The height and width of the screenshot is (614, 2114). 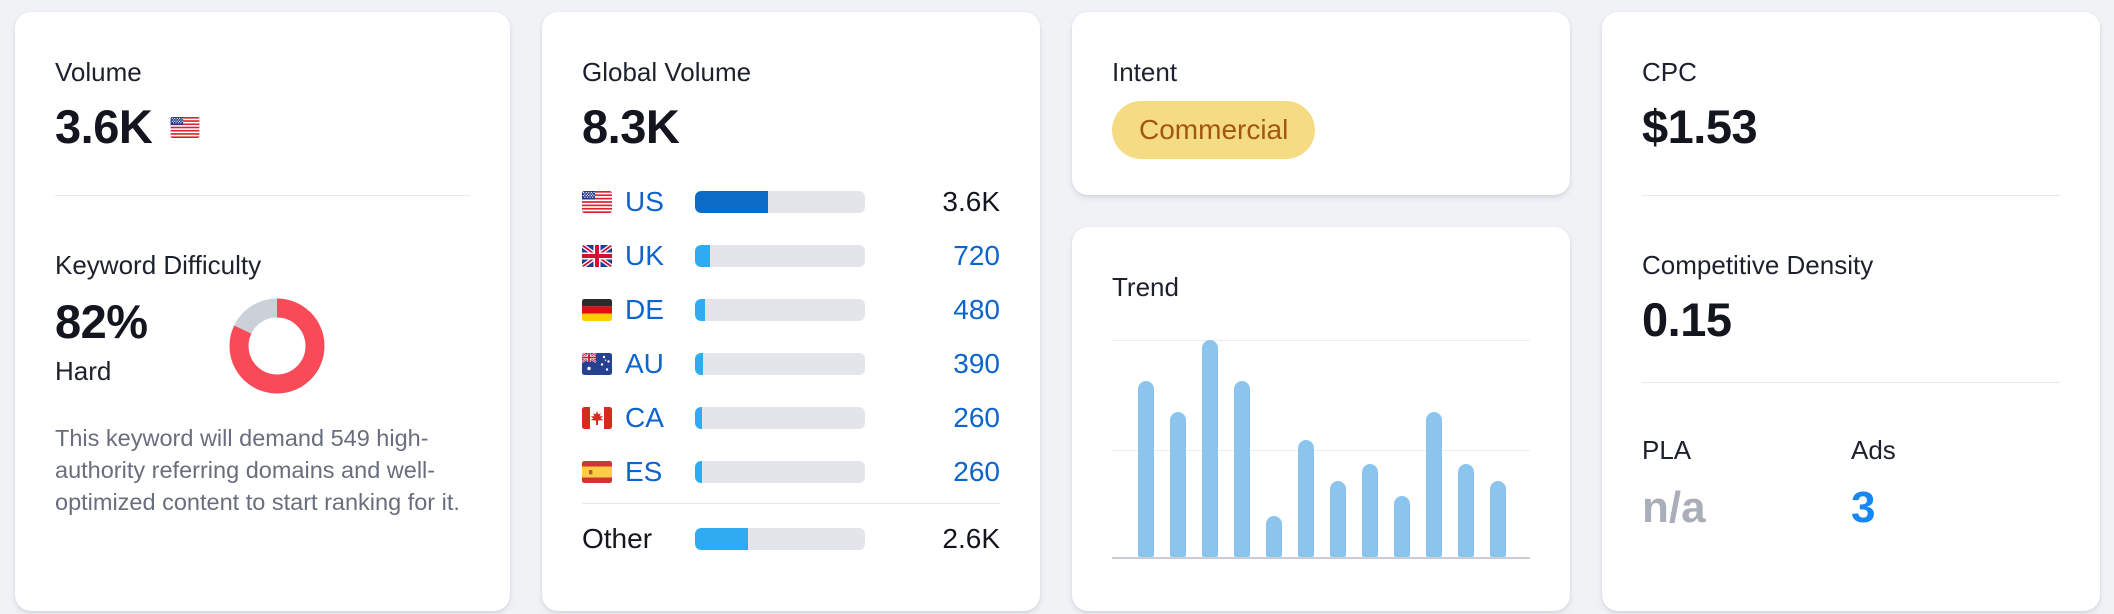 I want to click on competitive-density-value: 0.15, so click(x=1687, y=319).